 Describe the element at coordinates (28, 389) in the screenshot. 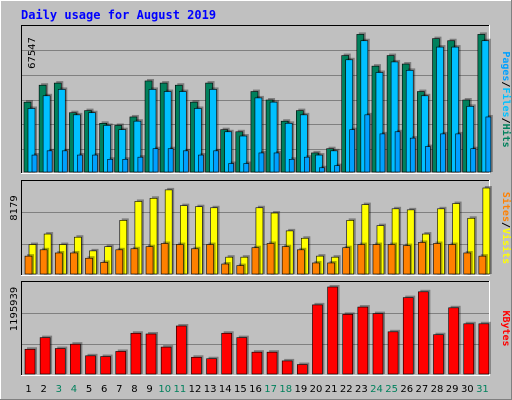

I see `day-label: 1` at that location.